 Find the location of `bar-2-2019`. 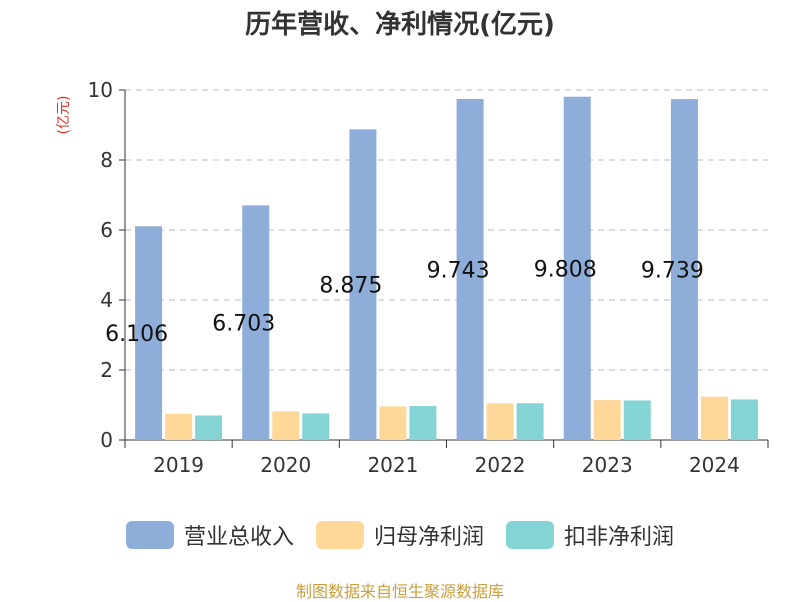

bar-2-2019 is located at coordinates (179, 426).